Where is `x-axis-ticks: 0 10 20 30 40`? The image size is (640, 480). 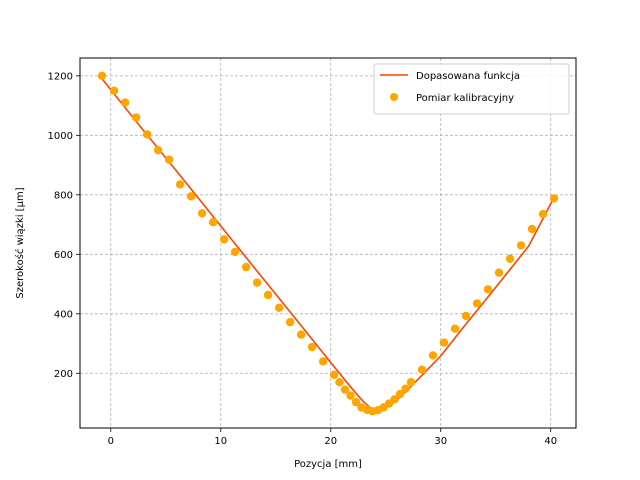
x-axis-ticks: 0 10 20 30 40 is located at coordinates (332, 437).